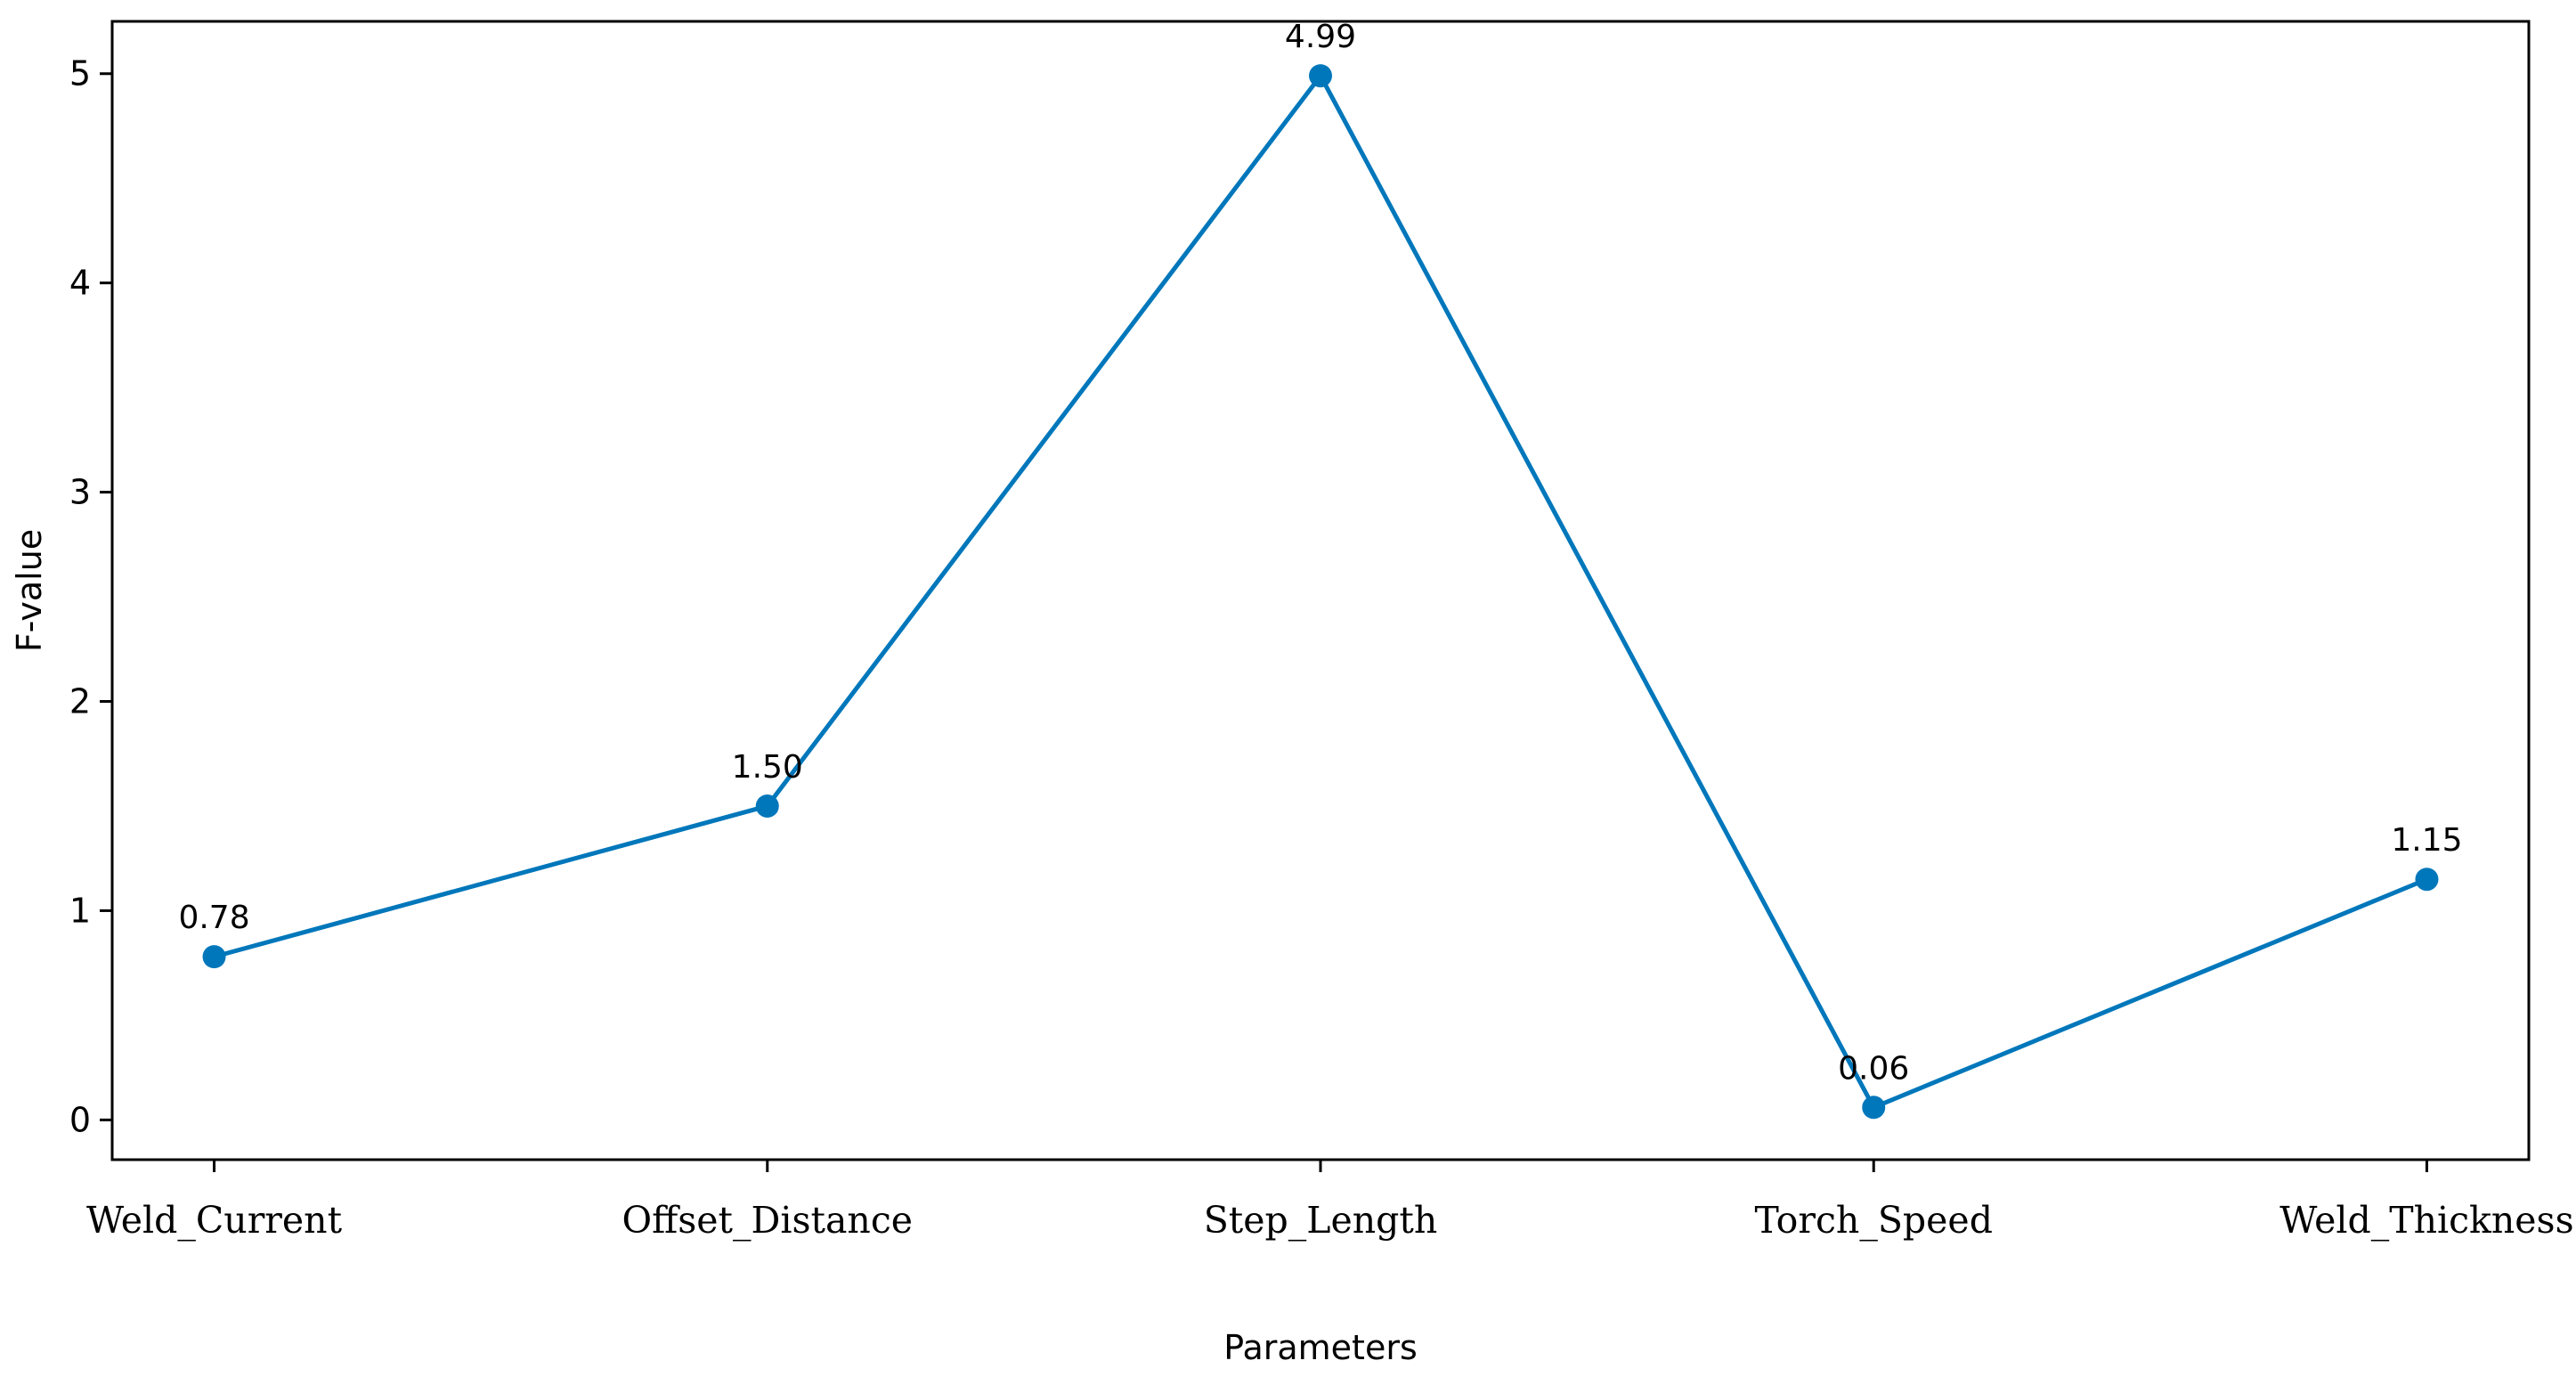  What do you see at coordinates (1321, 1220) in the screenshot?
I see `x-tick-label: Step_Length` at bounding box center [1321, 1220].